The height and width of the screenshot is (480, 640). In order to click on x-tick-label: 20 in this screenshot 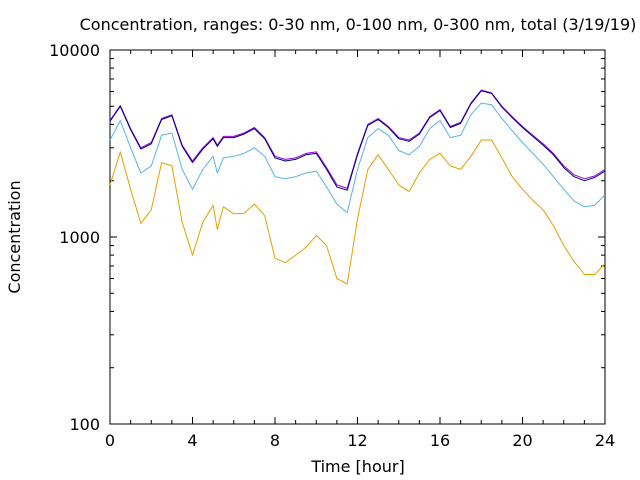, I will do `click(522, 440)`.